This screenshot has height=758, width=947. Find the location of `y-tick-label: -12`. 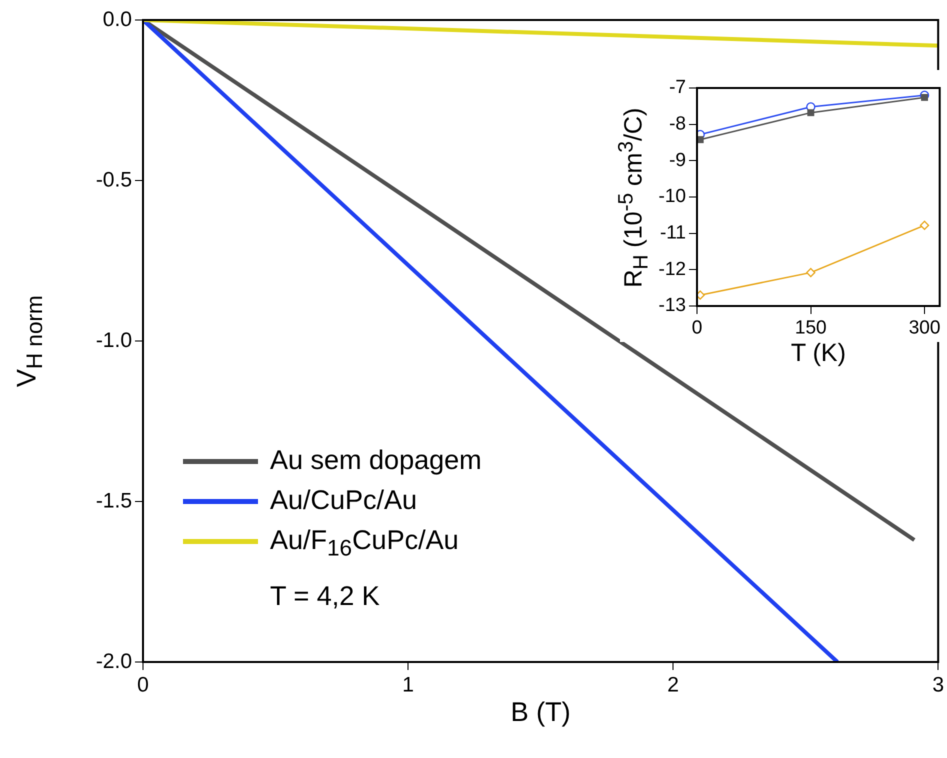

y-tick-label: -12 is located at coordinates (672, 269).